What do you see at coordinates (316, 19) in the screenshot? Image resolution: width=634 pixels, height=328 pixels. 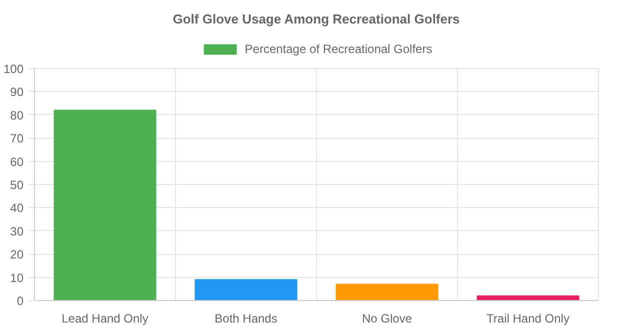 I see `chart-title: Golf Glove Usage Among Recreational Golfers` at bounding box center [316, 19].